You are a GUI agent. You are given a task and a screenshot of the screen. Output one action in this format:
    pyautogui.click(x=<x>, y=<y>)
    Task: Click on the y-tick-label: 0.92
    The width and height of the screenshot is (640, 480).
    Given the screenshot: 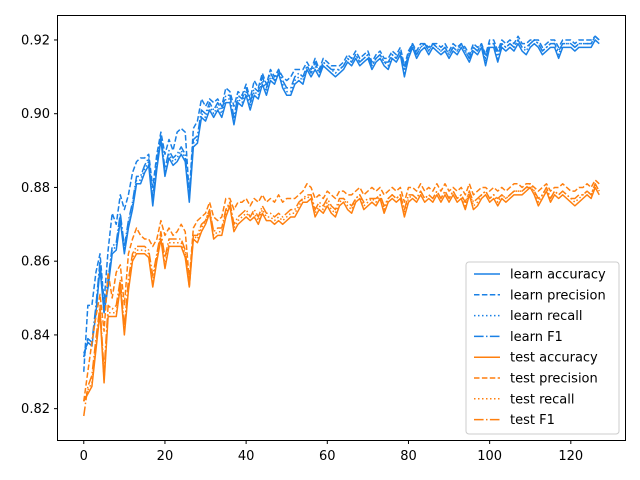 What is the action you would take?
    pyautogui.click(x=35, y=40)
    